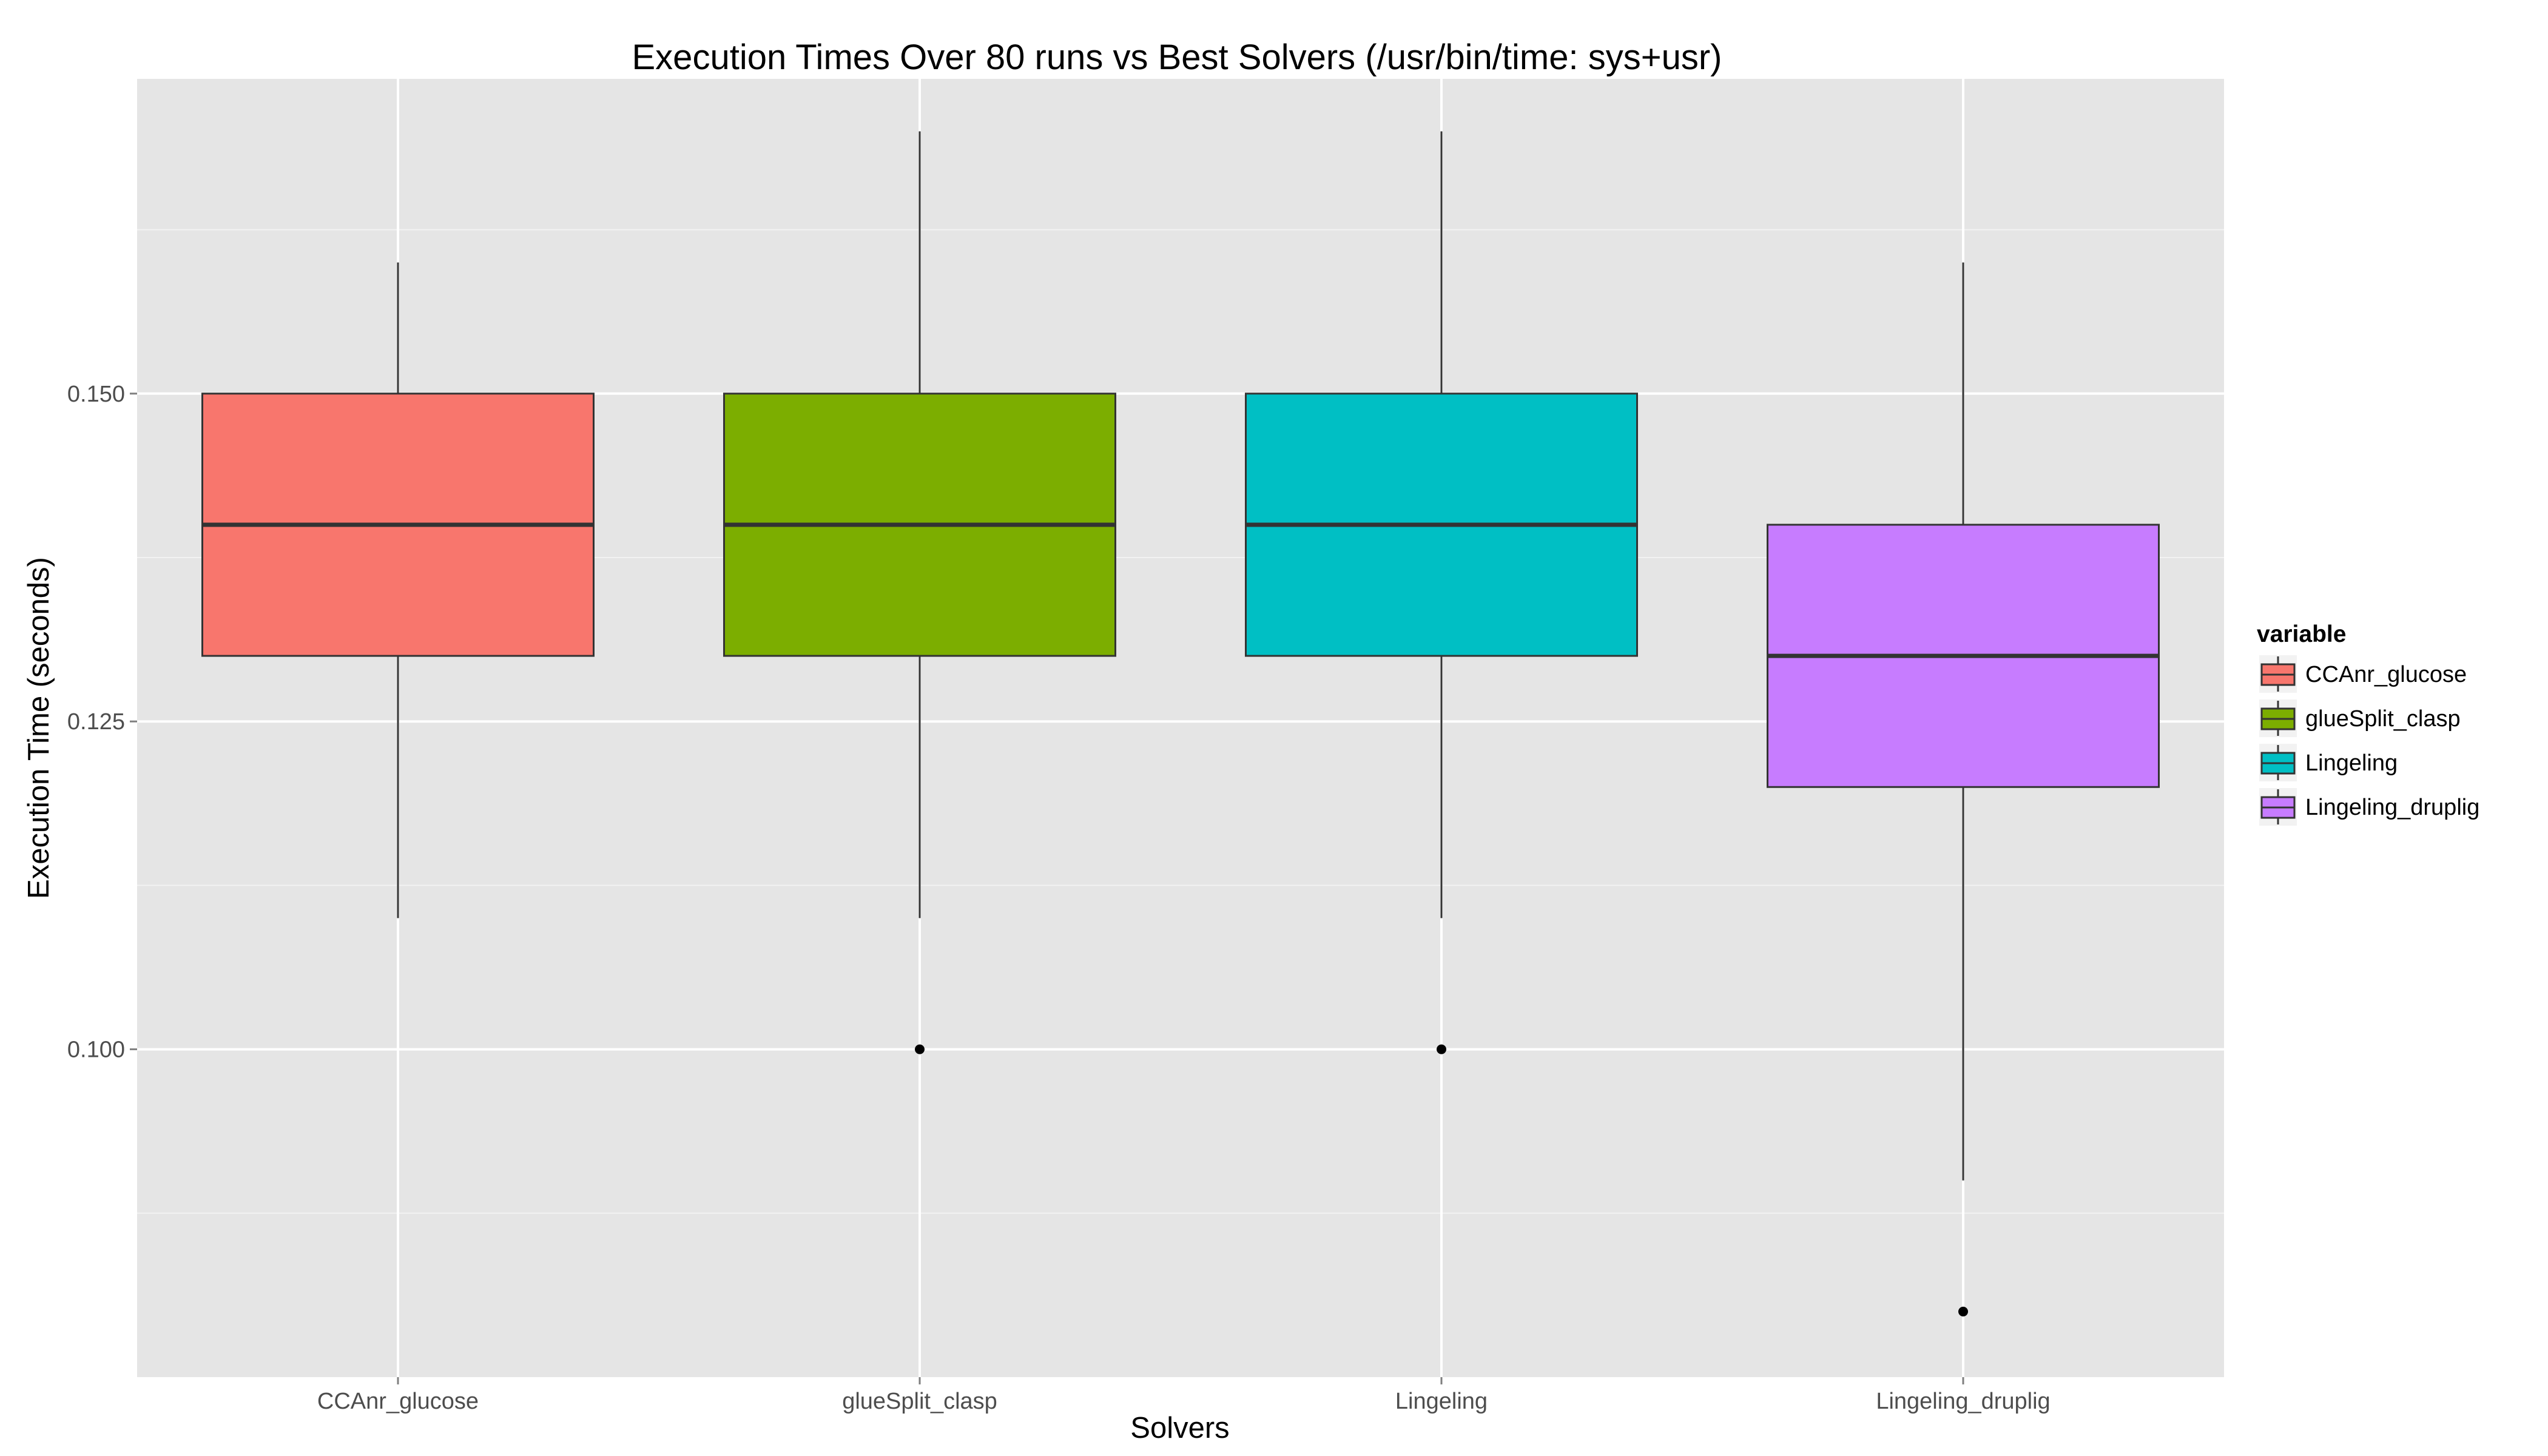  What do you see at coordinates (2301, 634) in the screenshot?
I see `legend-title: variable` at bounding box center [2301, 634].